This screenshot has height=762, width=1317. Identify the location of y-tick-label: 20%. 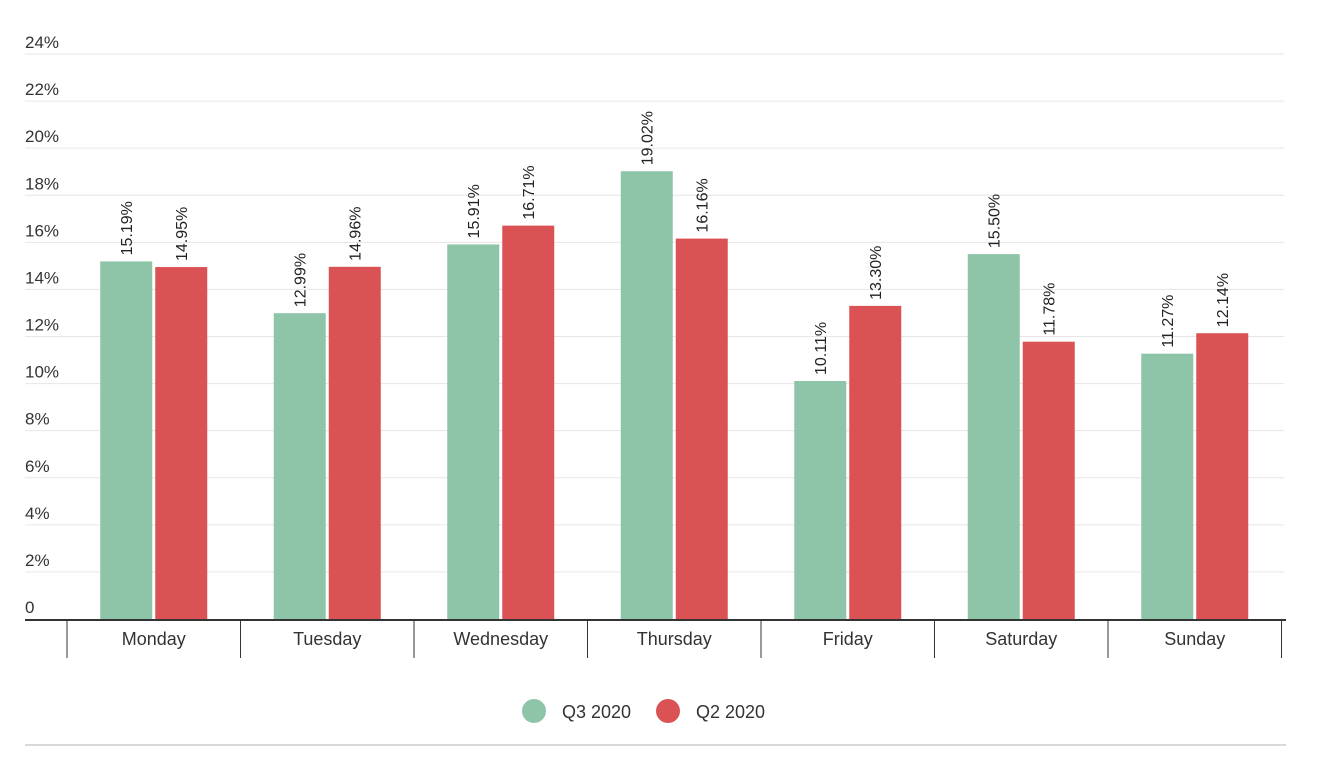
(42, 136).